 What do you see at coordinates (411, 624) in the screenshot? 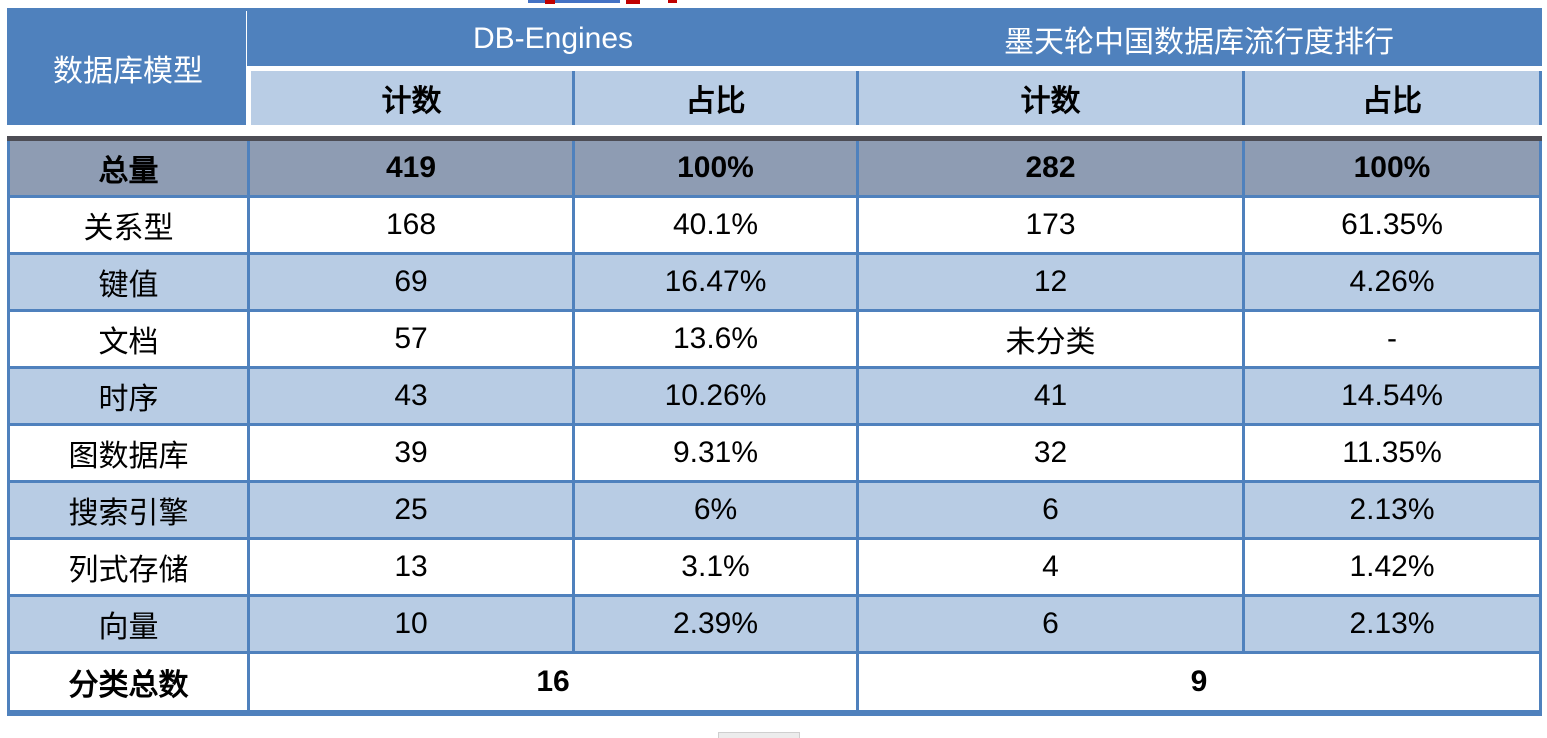
I see `value-cell: 10` at bounding box center [411, 624].